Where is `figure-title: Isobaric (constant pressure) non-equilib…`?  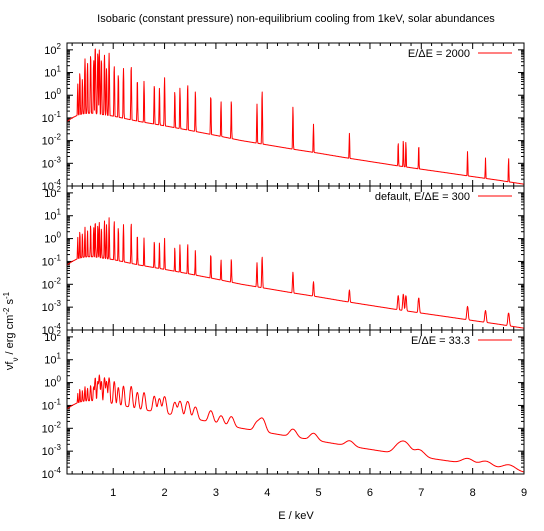
figure-title: Isobaric (constant pressure) non-equilib… is located at coordinates (296, 19).